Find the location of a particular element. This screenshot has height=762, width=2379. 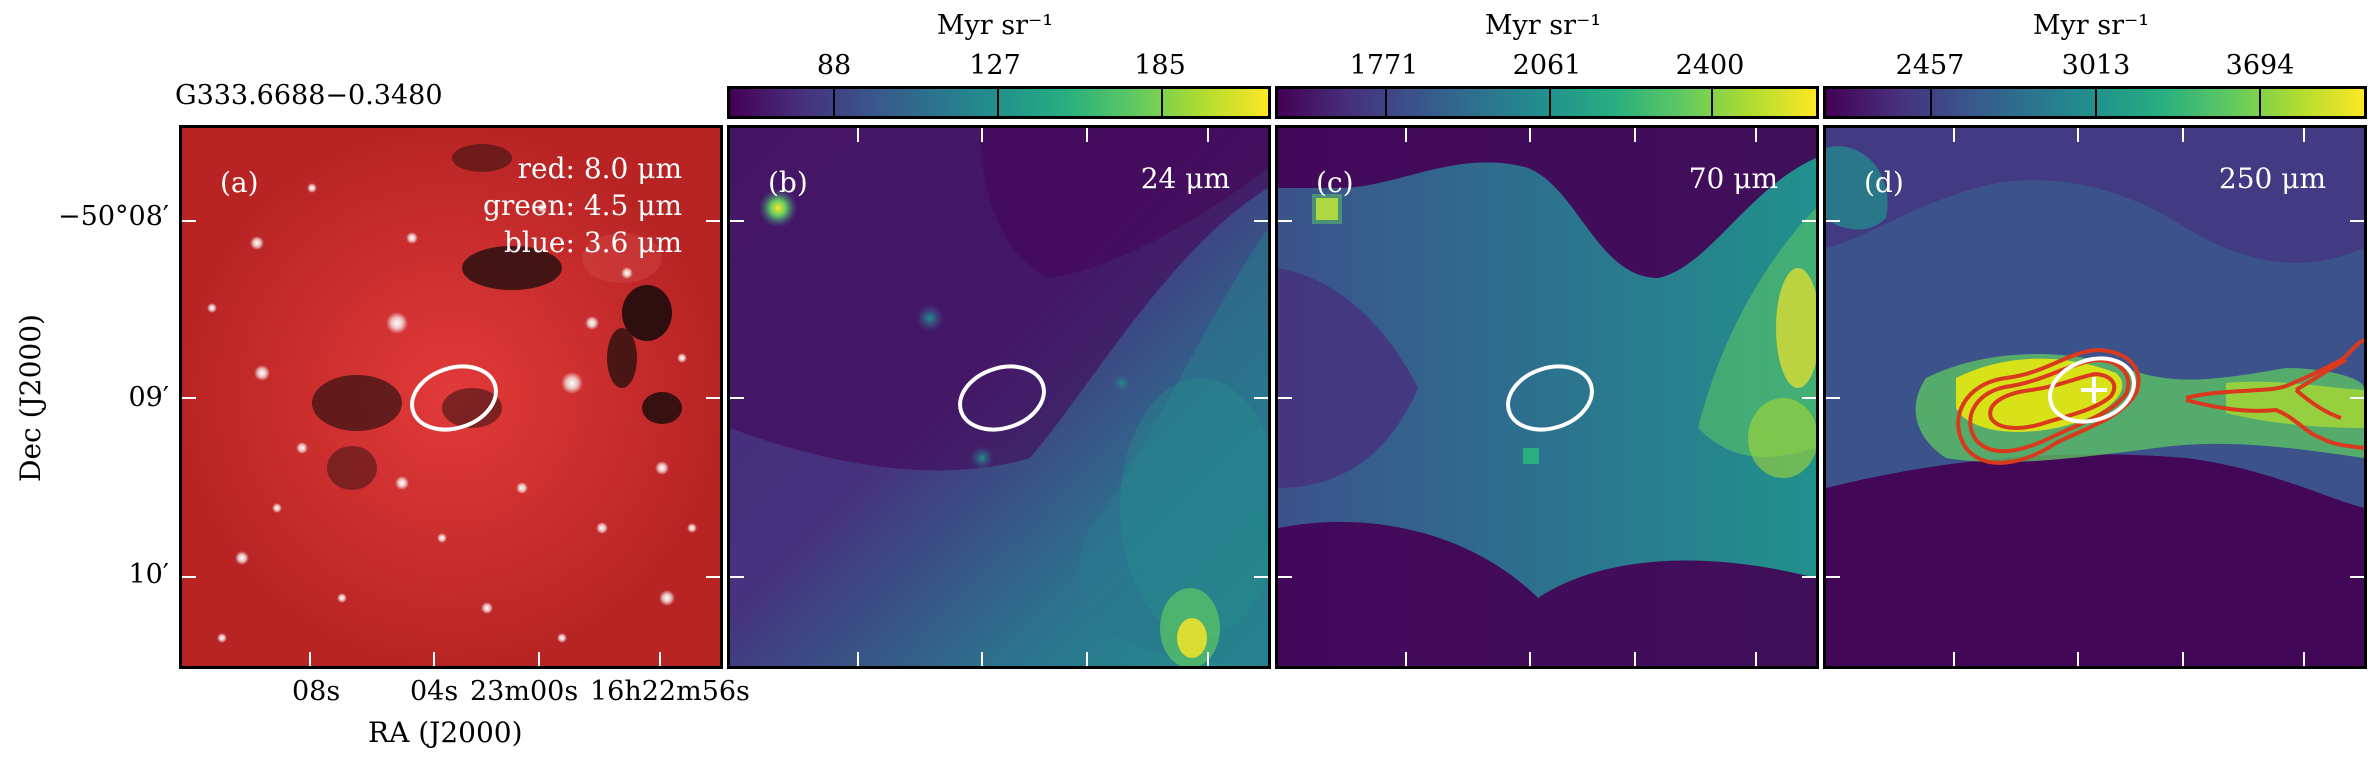

y-tick-label: 10′ is located at coordinates (149, 574).